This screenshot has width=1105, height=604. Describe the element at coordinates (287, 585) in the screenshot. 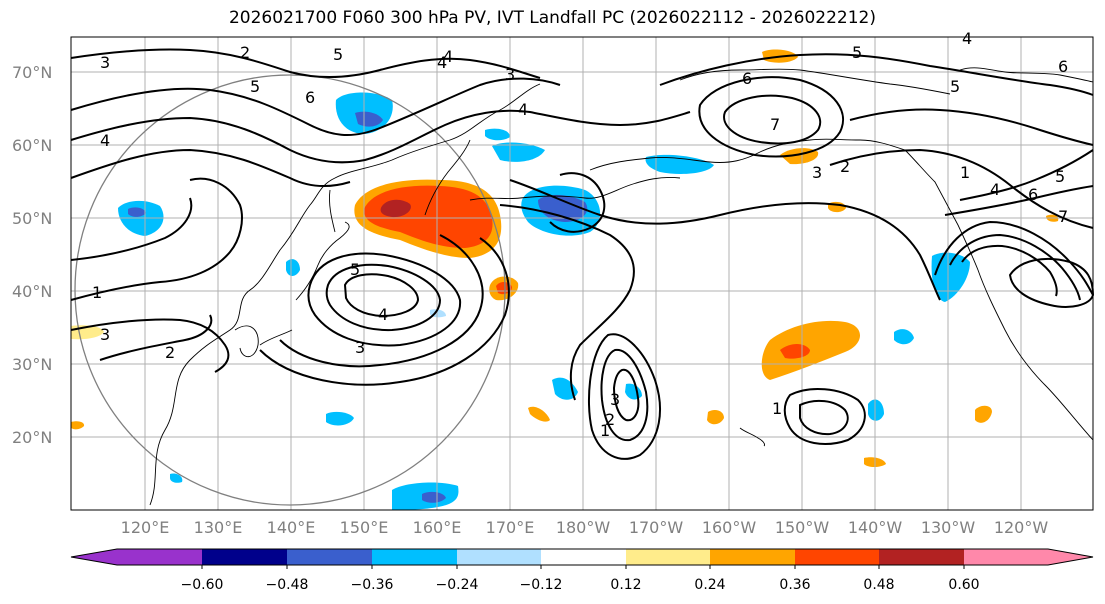

I see `colorbar-tick-label: −0.48` at that location.